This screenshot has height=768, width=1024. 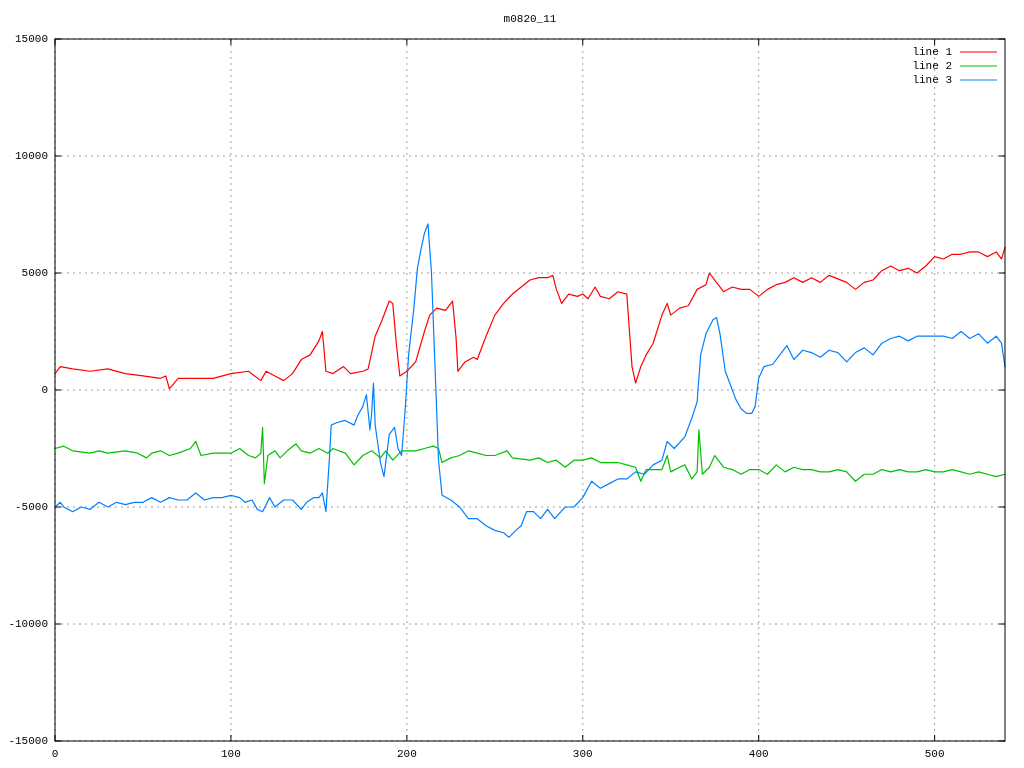 What do you see at coordinates (406, 754) in the screenshot?
I see `x-tick-label: 200` at bounding box center [406, 754].